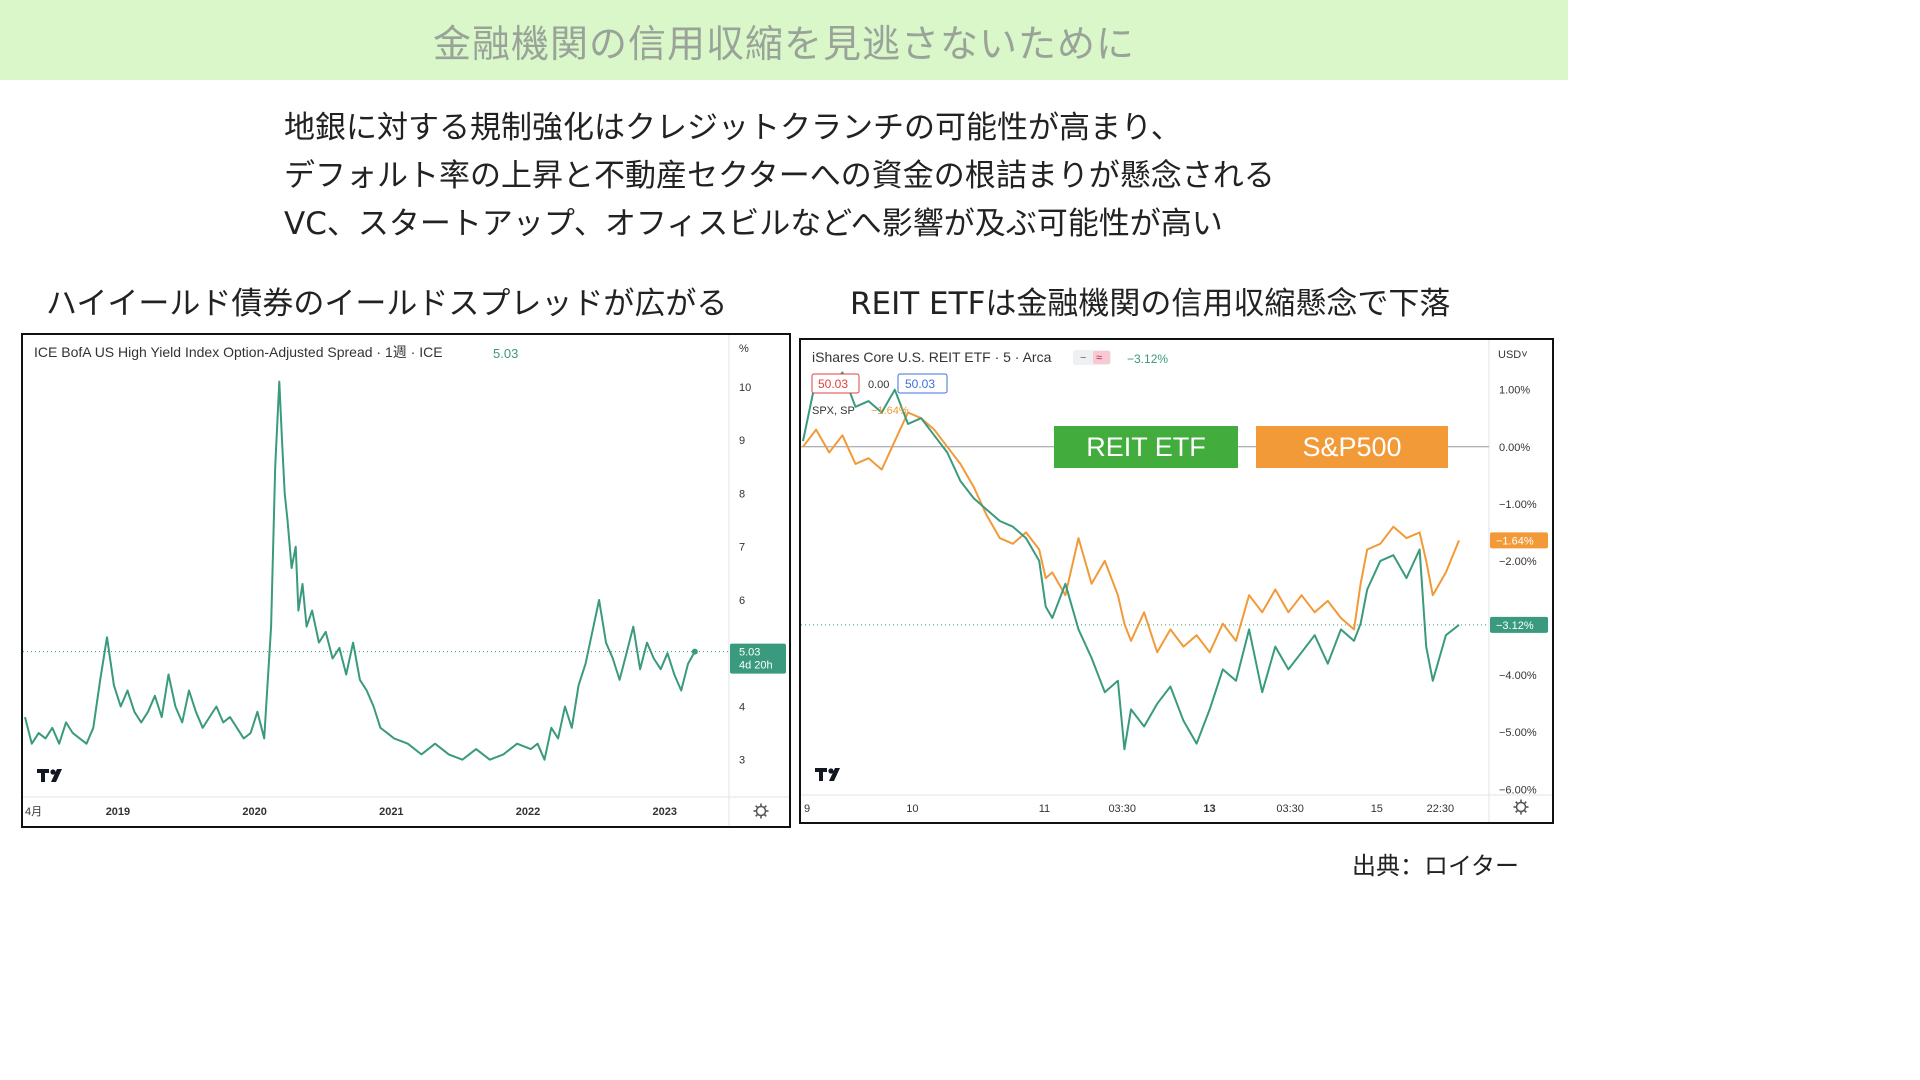 This screenshot has height=1080, width=1920. What do you see at coordinates (1518, 505) in the screenshot?
I see `y-tick-label: −1.00%` at bounding box center [1518, 505].